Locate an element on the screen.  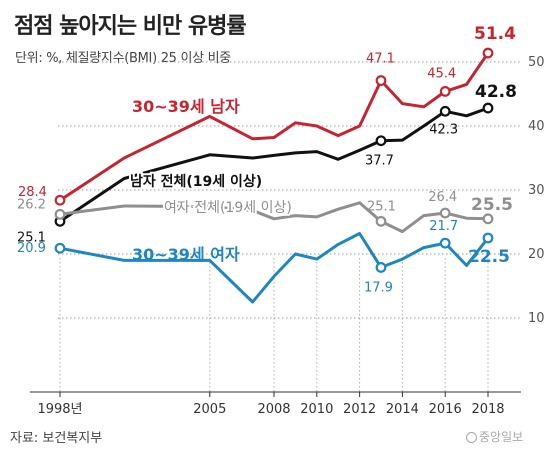
series-3-value-label-1998: 20.9 is located at coordinates (31, 248).